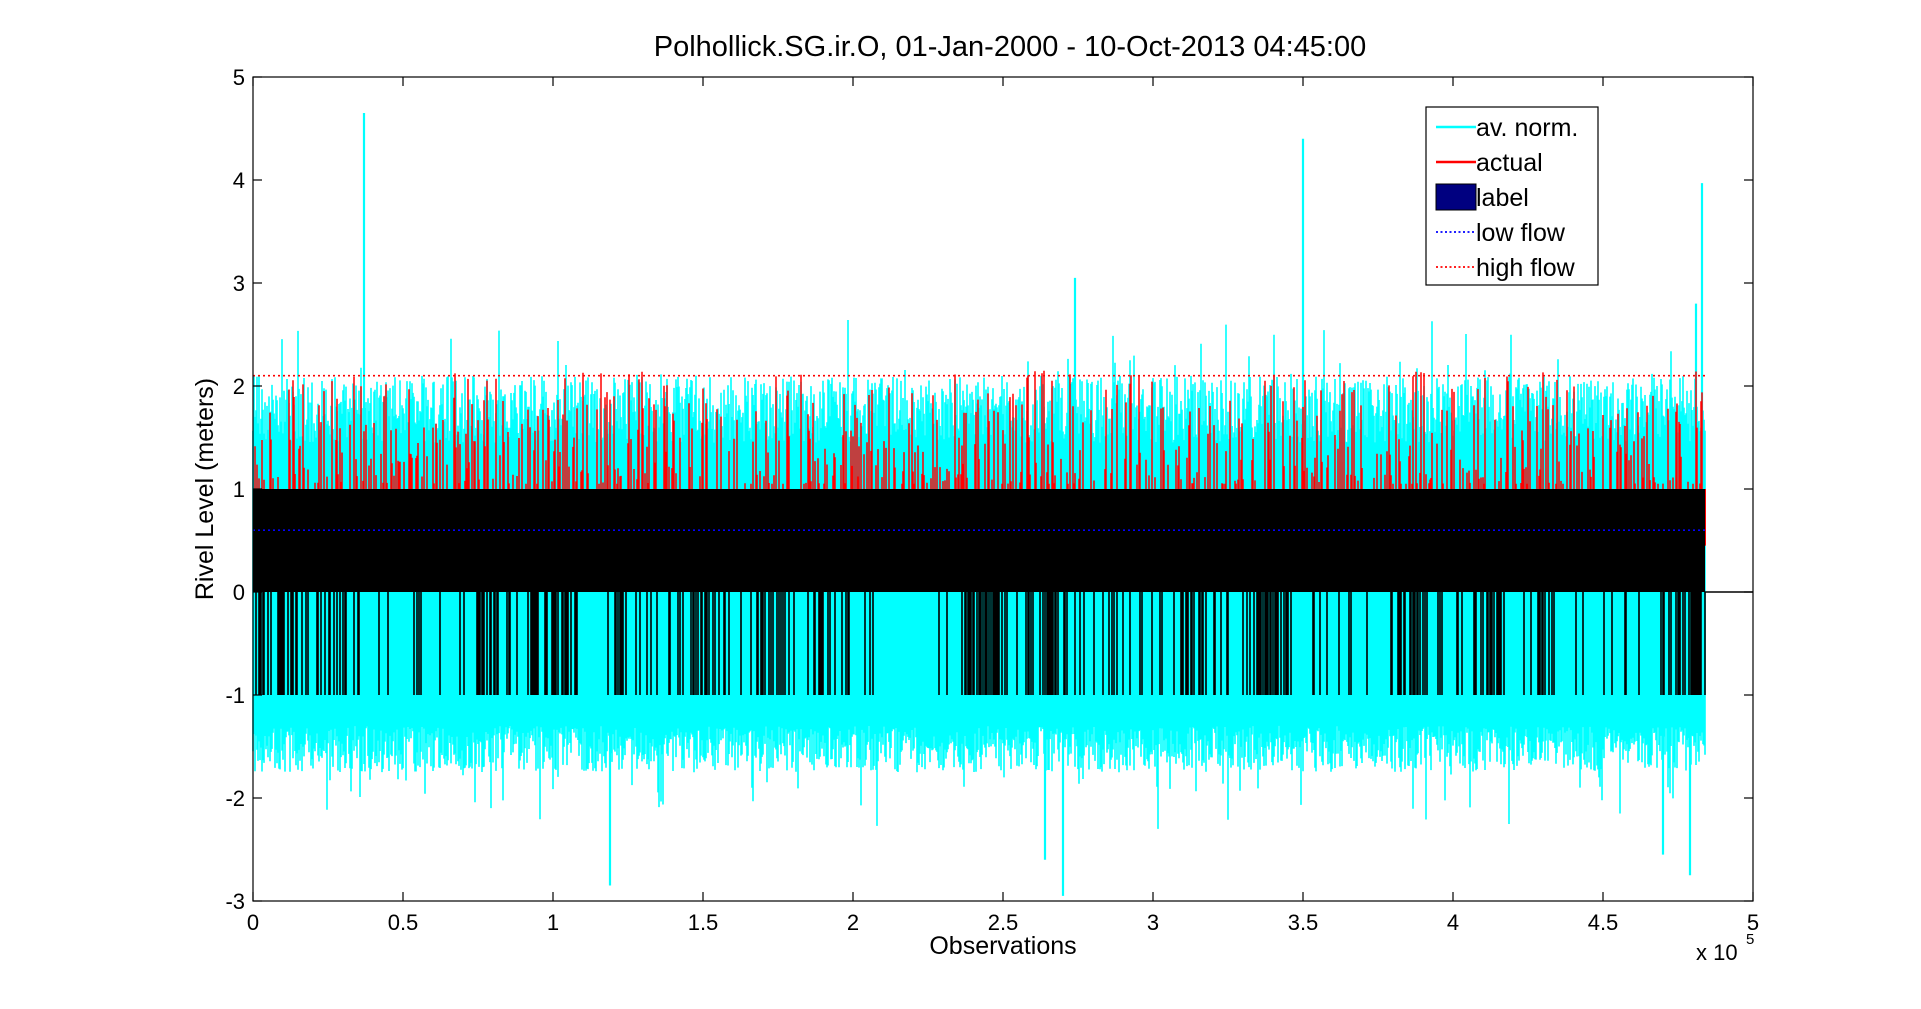  Describe the element at coordinates (1303, 922) in the screenshot. I see `x-tick-label: 3.5` at that location.